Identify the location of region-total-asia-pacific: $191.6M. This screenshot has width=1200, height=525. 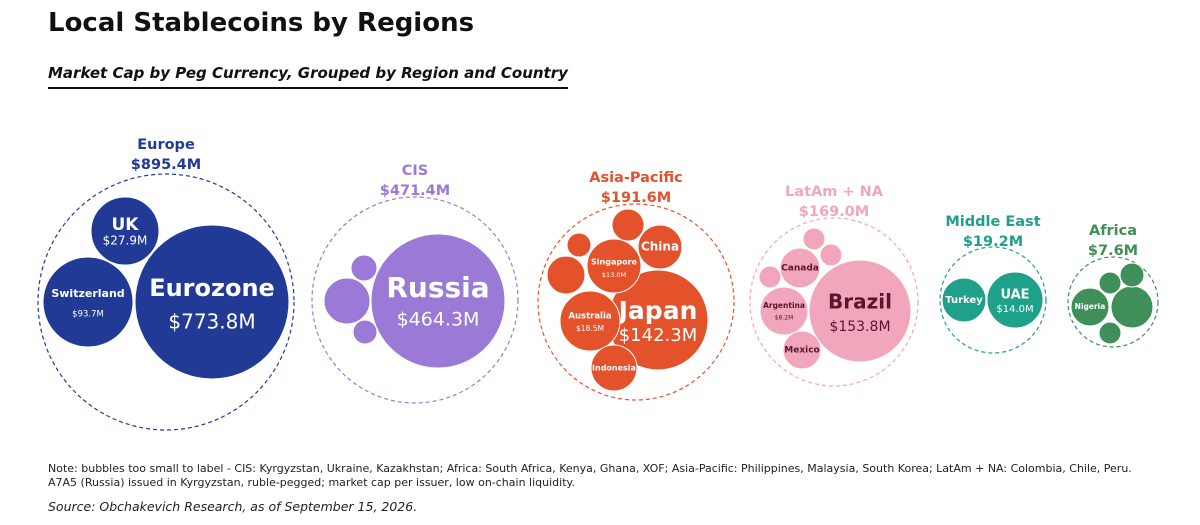
(636, 198).